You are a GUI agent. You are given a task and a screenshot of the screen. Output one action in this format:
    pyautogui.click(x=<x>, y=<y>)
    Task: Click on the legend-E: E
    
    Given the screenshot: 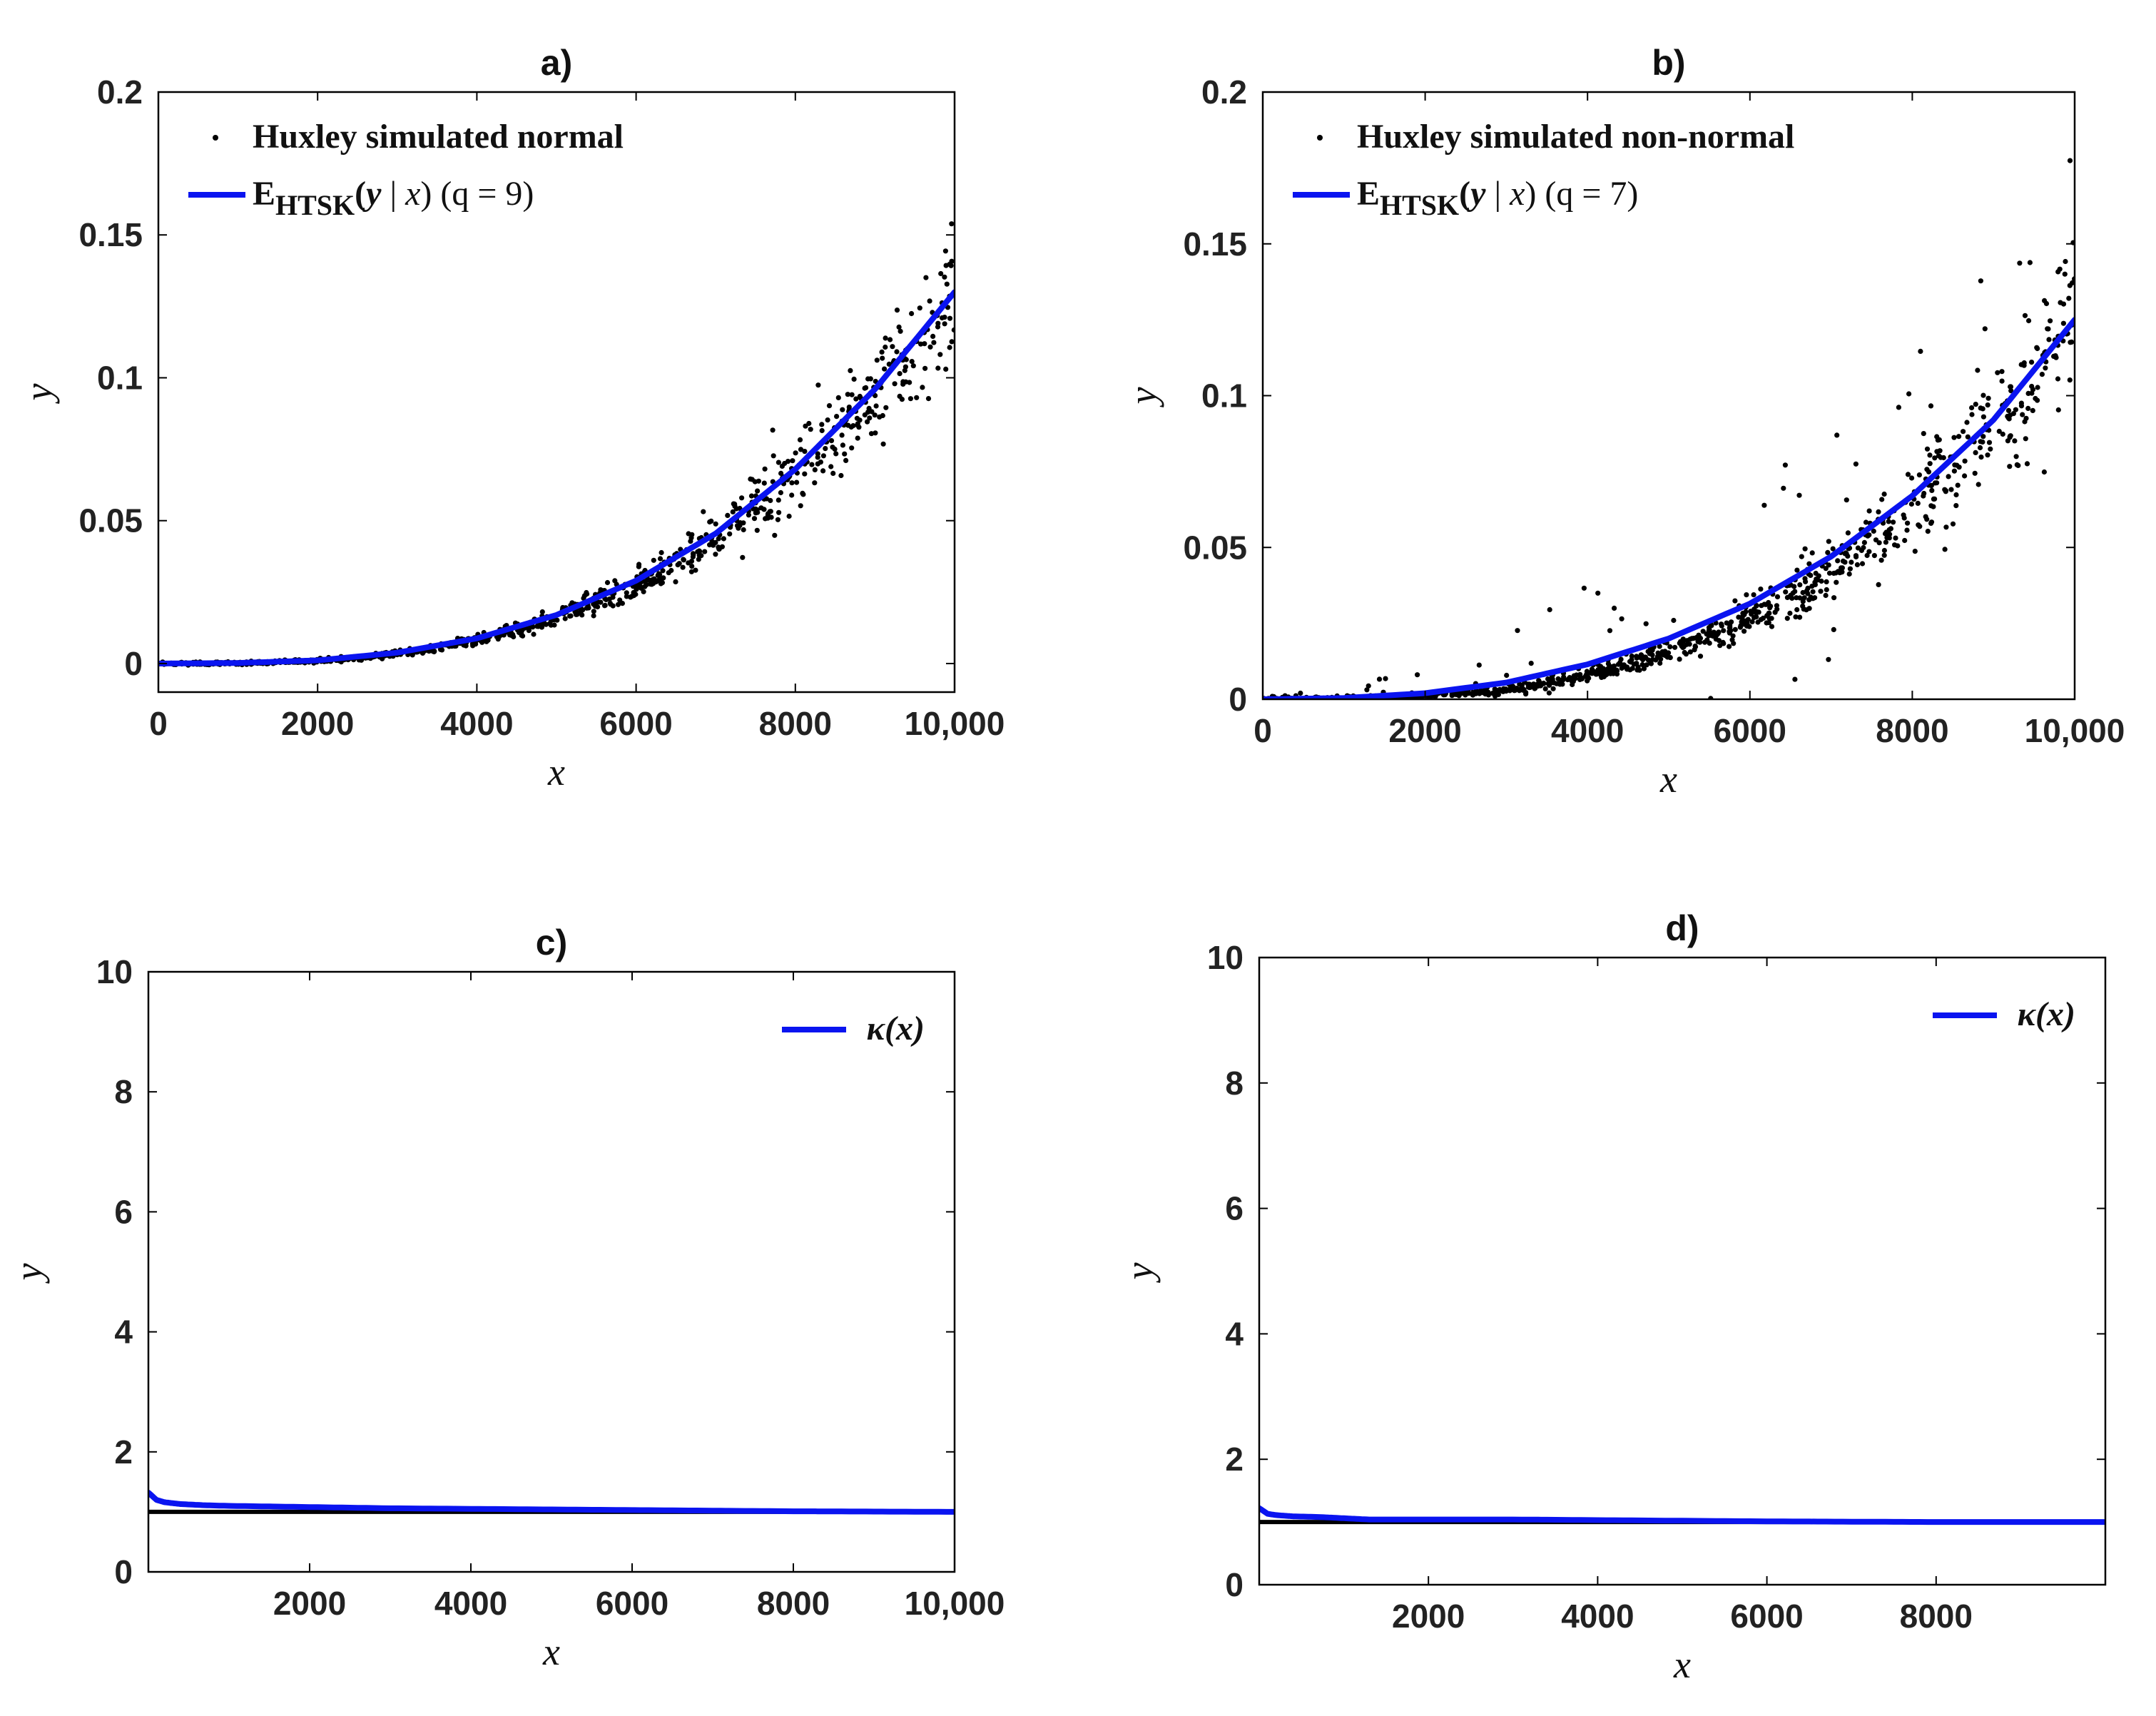 What is the action you would take?
    pyautogui.click(x=1368, y=194)
    